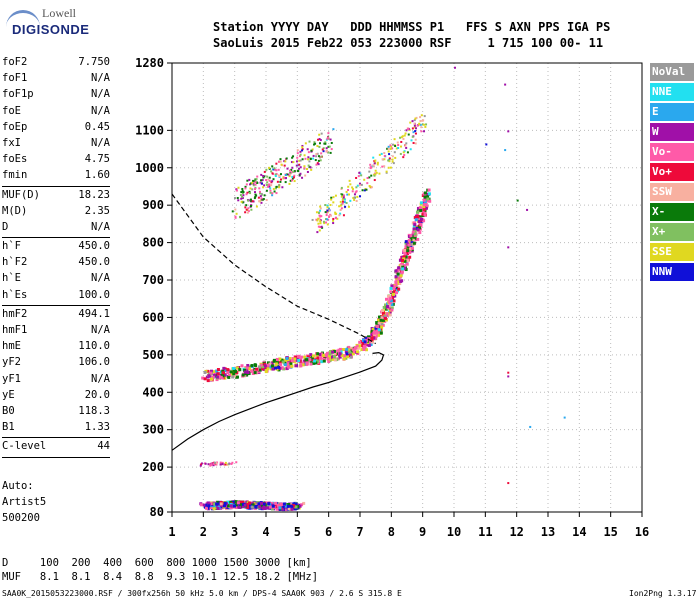  Describe the element at coordinates (171, 532) in the screenshot. I see `x-tick-label: 1` at that location.